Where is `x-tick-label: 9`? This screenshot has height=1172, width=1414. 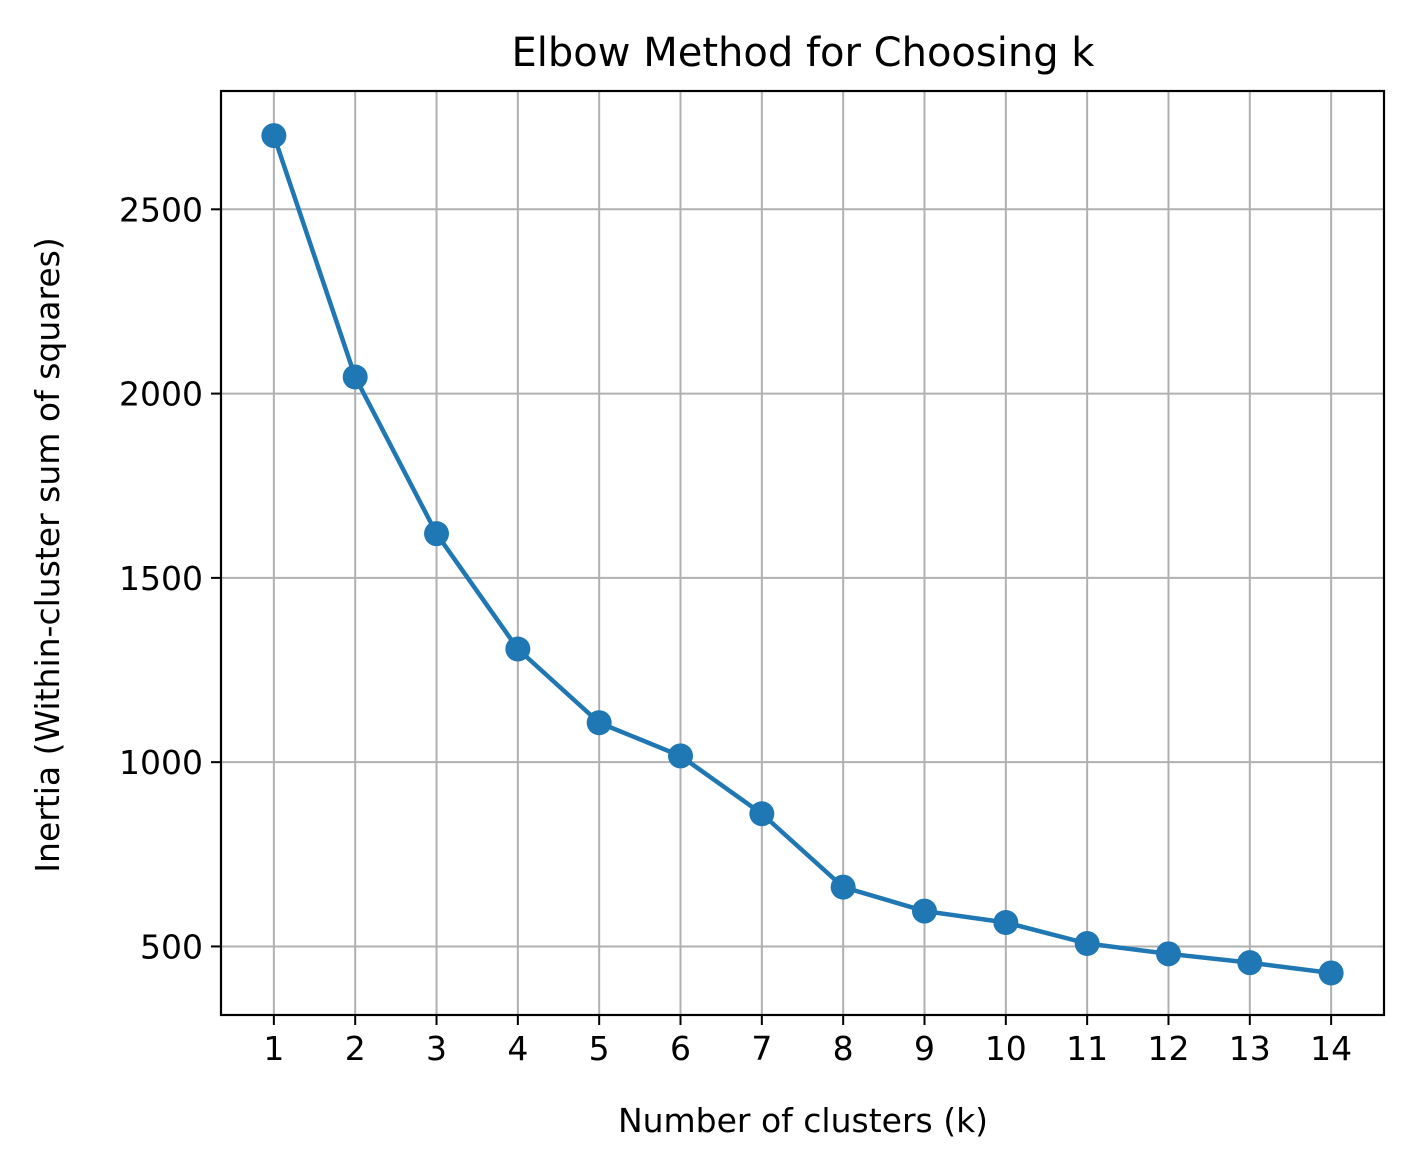
x-tick-label: 9 is located at coordinates (924, 1048).